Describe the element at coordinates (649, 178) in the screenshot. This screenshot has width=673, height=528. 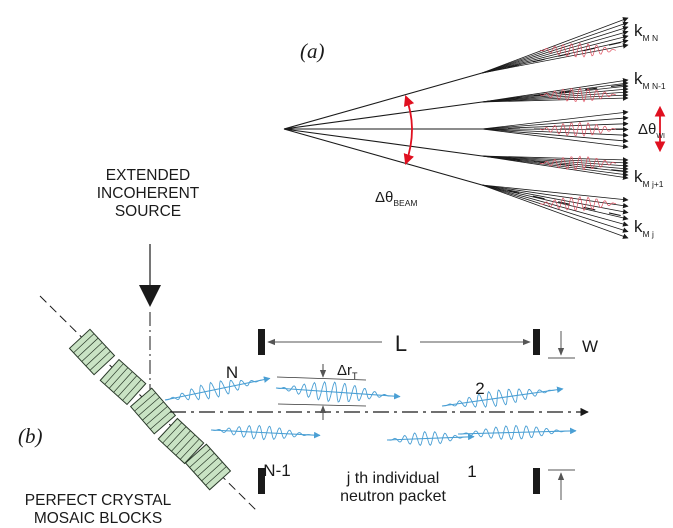
I see `k-label-mj-plus-1: kM j+1` at that location.